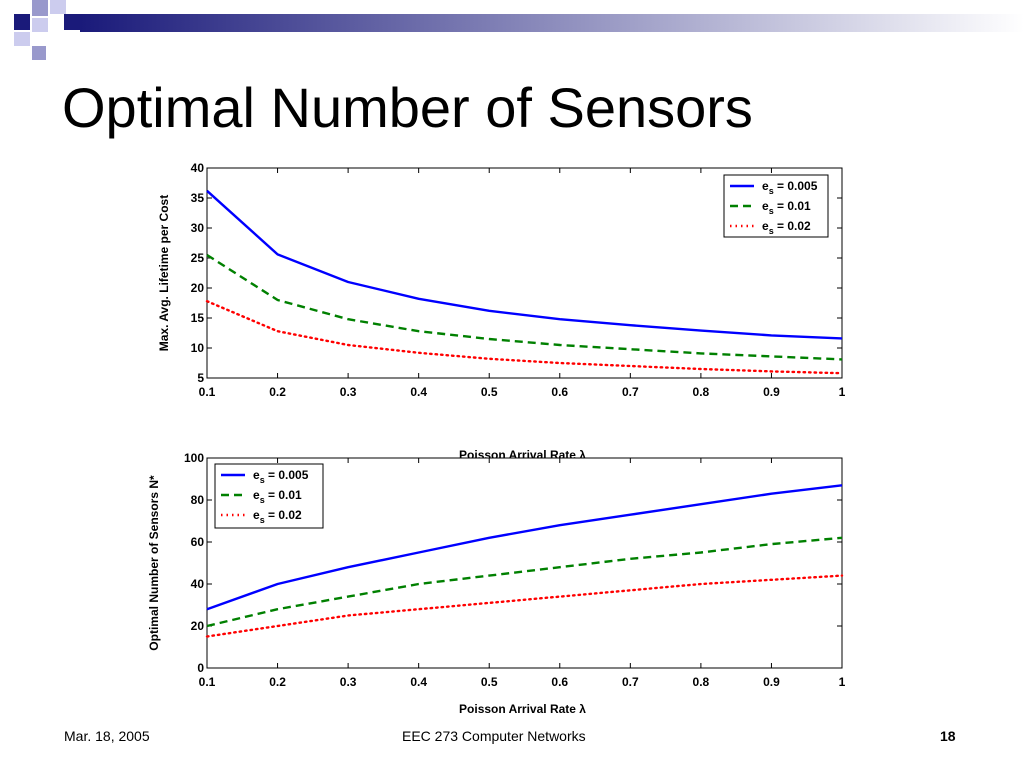  I want to click on y-tick-label: 5, so click(200, 378).